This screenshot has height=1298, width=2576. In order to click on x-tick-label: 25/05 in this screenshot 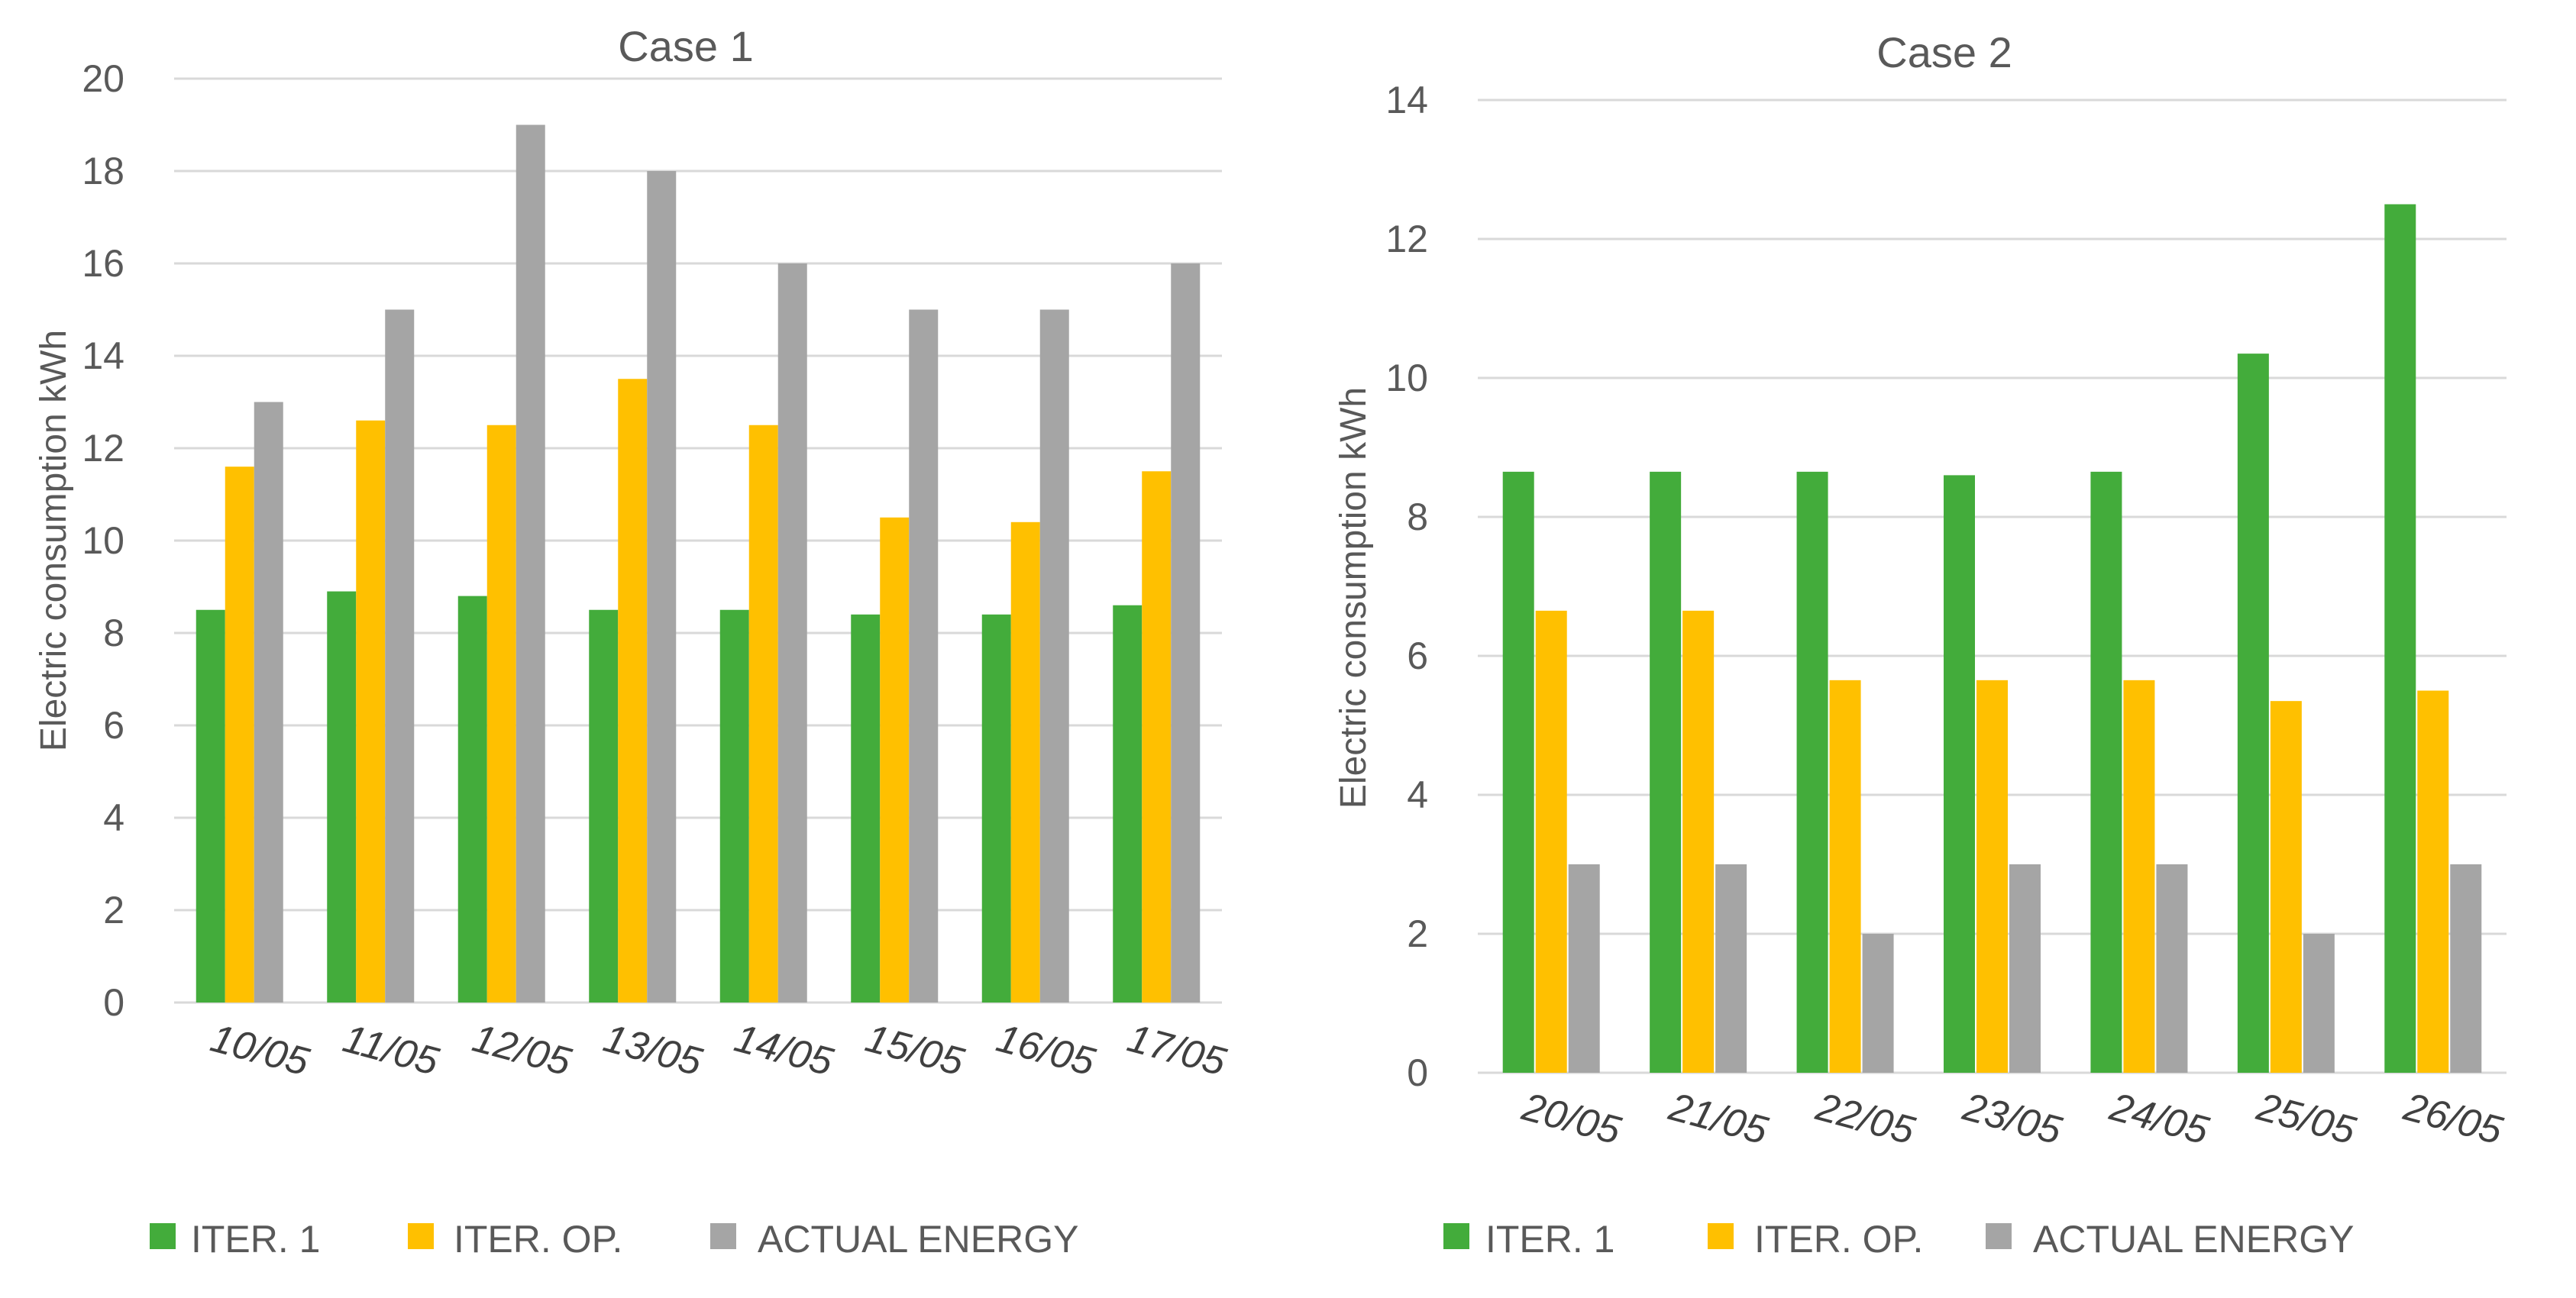, I will do `click(2306, 1118)`.